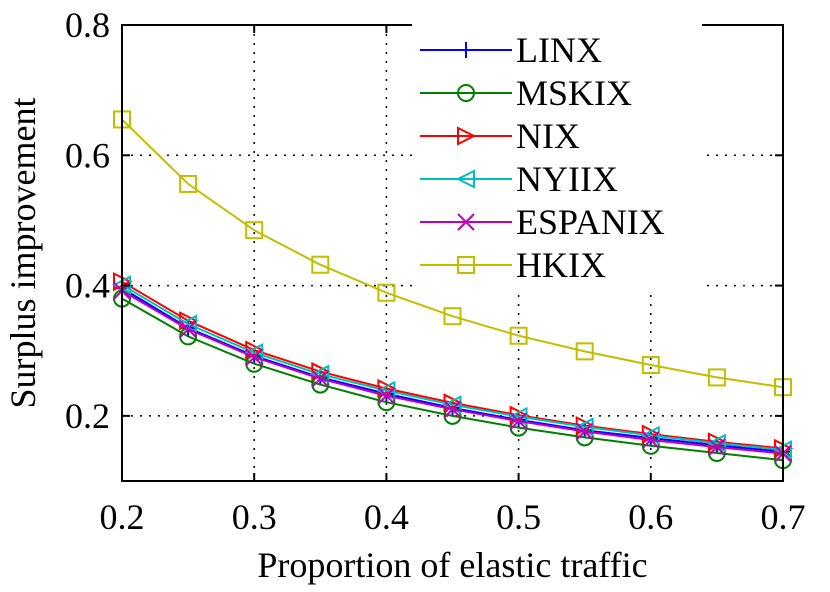 The width and height of the screenshot is (830, 592). What do you see at coordinates (87, 25) in the screenshot?
I see `y-tick-label: 0.8` at bounding box center [87, 25].